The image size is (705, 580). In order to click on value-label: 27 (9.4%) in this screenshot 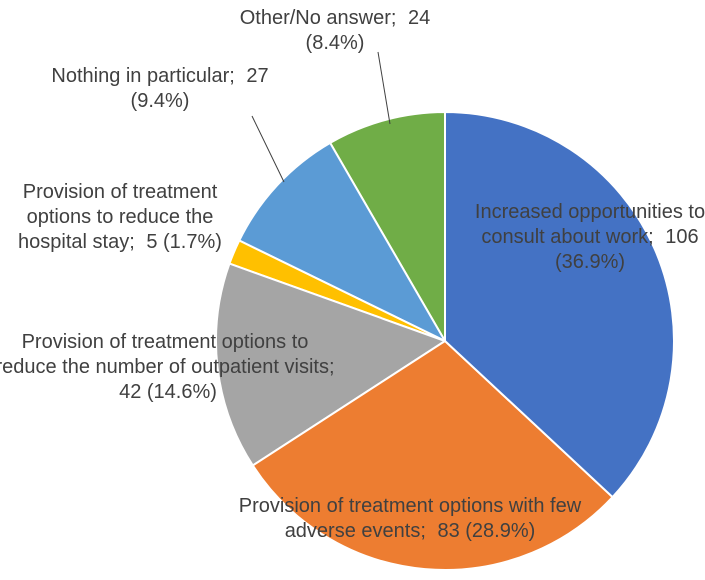, I will do `click(199, 88)`.